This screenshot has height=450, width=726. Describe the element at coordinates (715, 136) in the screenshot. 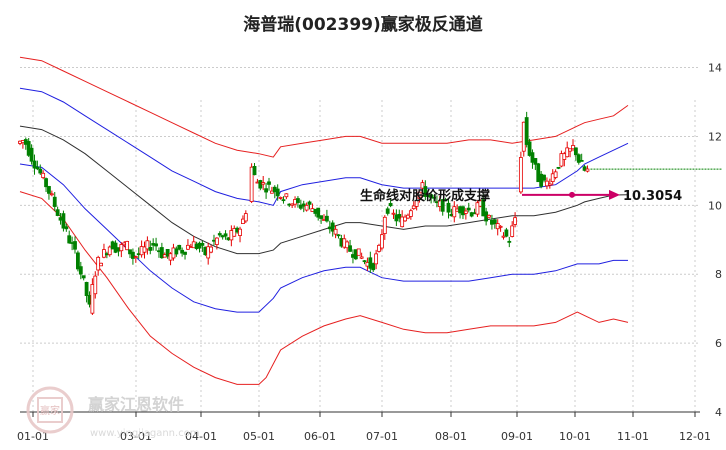

I see `y-tick-label: 12` at that location.